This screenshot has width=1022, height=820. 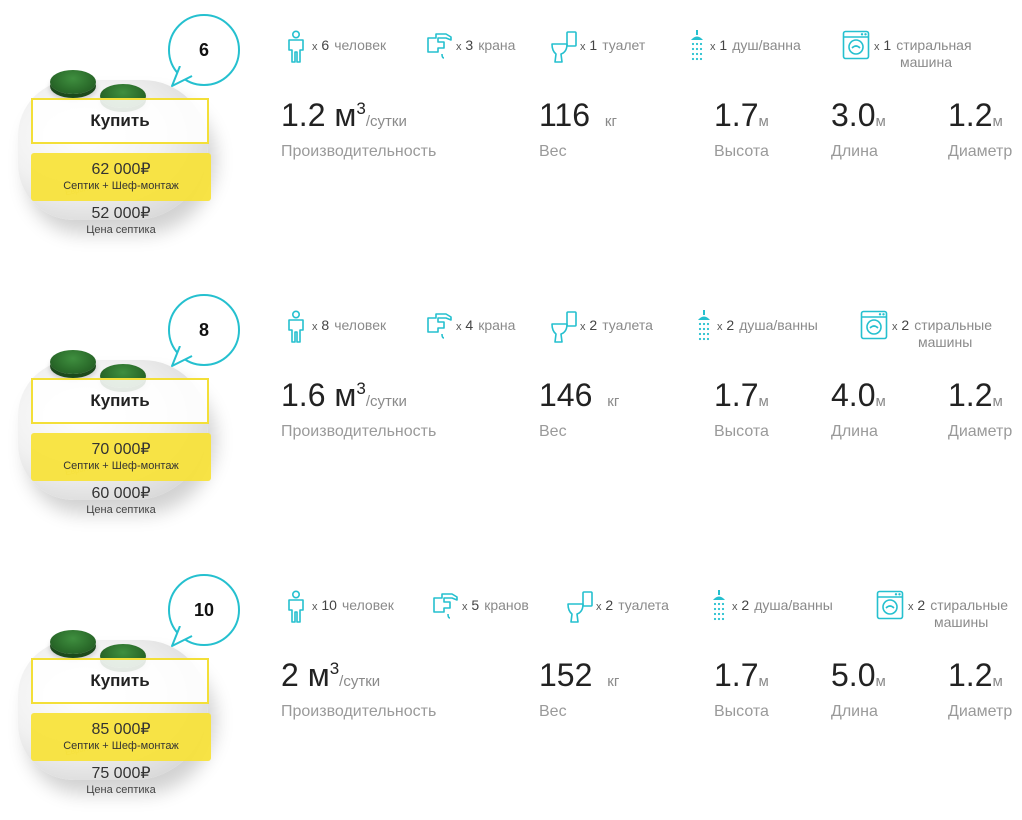 What do you see at coordinates (121, 213) in the screenshot?
I see `base-price-value: 52 000₽` at bounding box center [121, 213].